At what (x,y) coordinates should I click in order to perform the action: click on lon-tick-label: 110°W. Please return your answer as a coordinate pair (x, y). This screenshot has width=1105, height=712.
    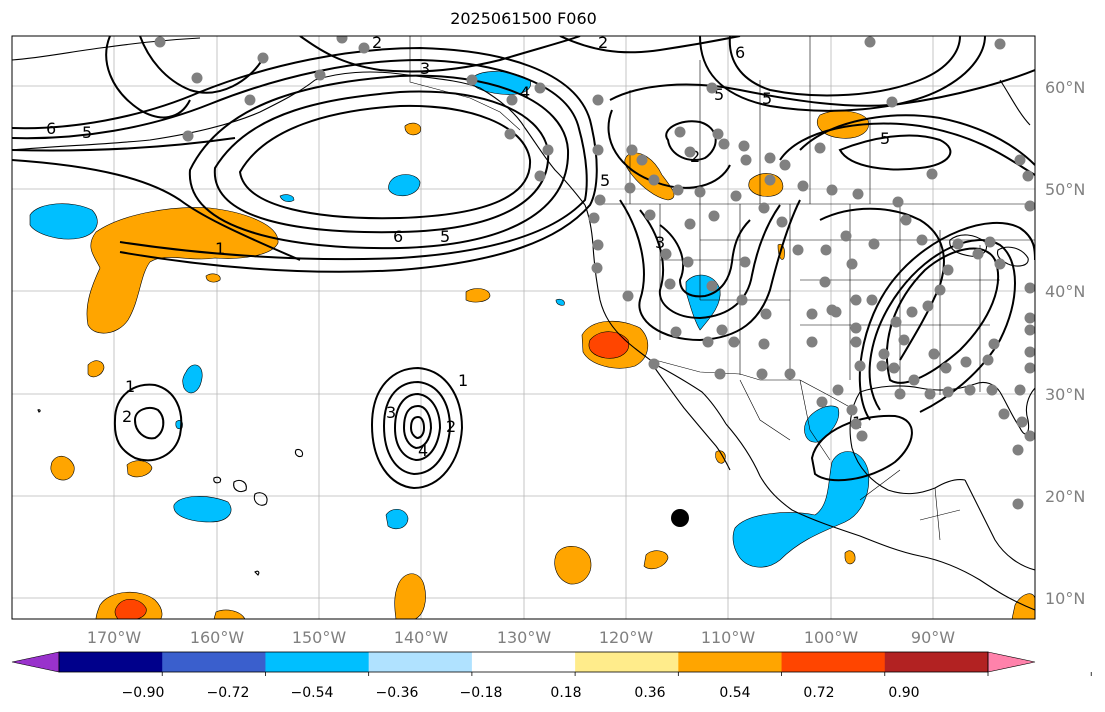
    Looking at the image, I should click on (728, 637).